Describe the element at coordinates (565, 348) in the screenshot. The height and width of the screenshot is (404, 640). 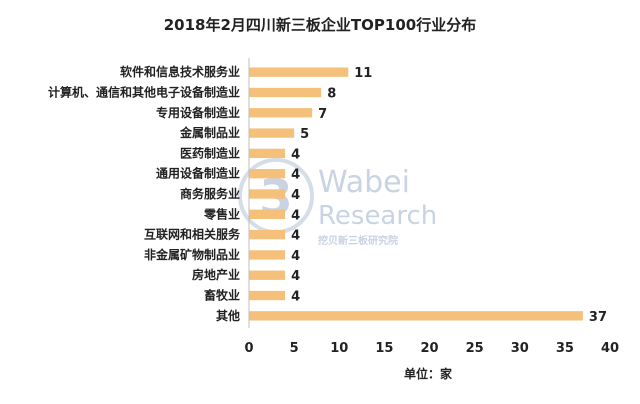
I see `x-tick-label: 35` at that location.